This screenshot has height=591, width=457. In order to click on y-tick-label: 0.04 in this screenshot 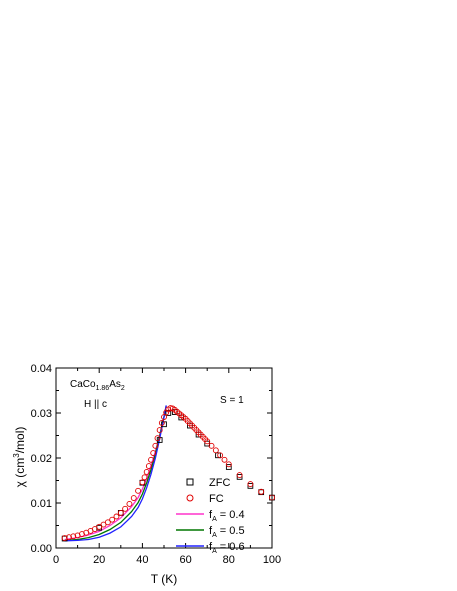, I will do `click(41, 369)`.